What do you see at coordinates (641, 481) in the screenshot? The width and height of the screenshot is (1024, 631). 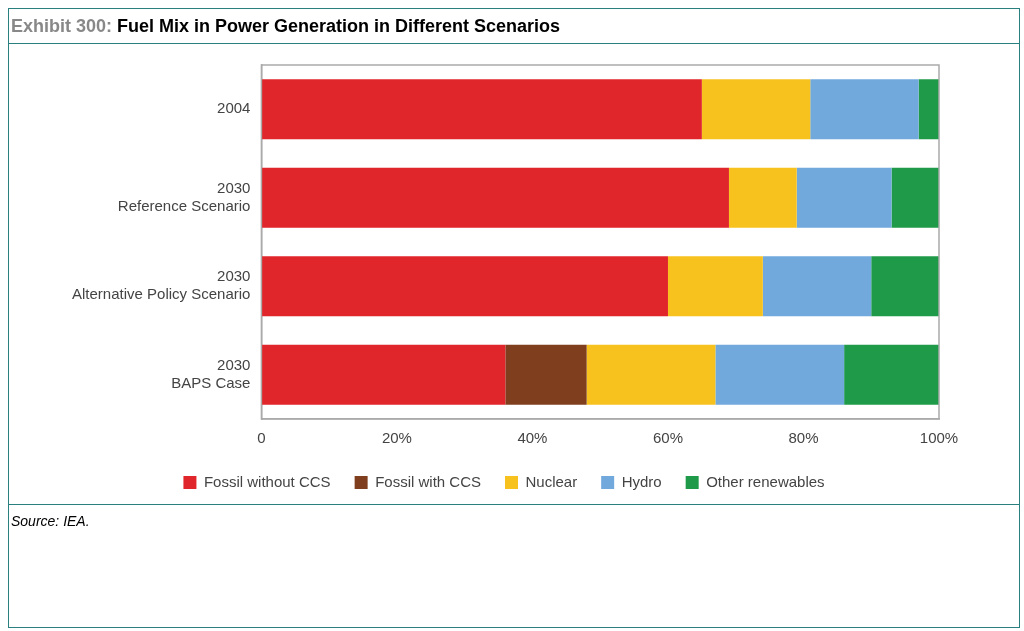 I see `legend-label: Hydro` at bounding box center [641, 481].